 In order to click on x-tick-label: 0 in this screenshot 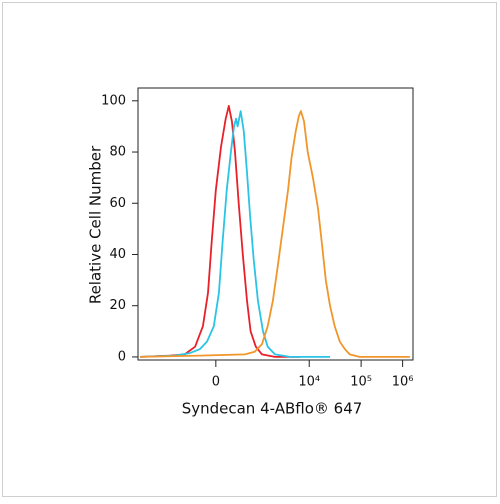, I will do `click(216, 382)`.